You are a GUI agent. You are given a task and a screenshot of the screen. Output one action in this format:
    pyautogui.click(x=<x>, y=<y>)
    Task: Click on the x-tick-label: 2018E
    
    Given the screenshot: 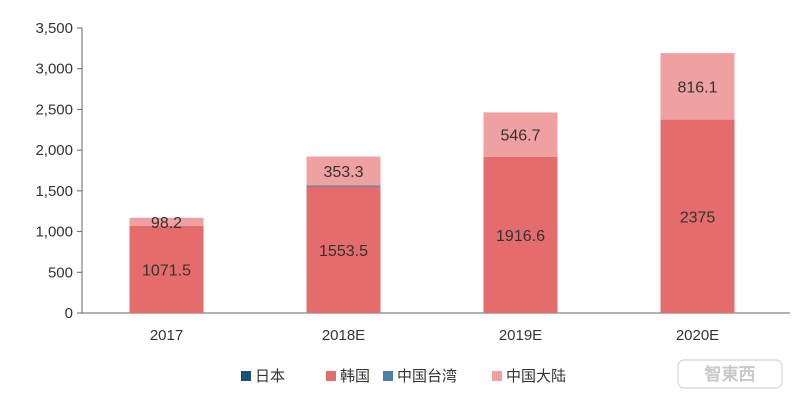 What is the action you would take?
    pyautogui.click(x=343, y=335)
    